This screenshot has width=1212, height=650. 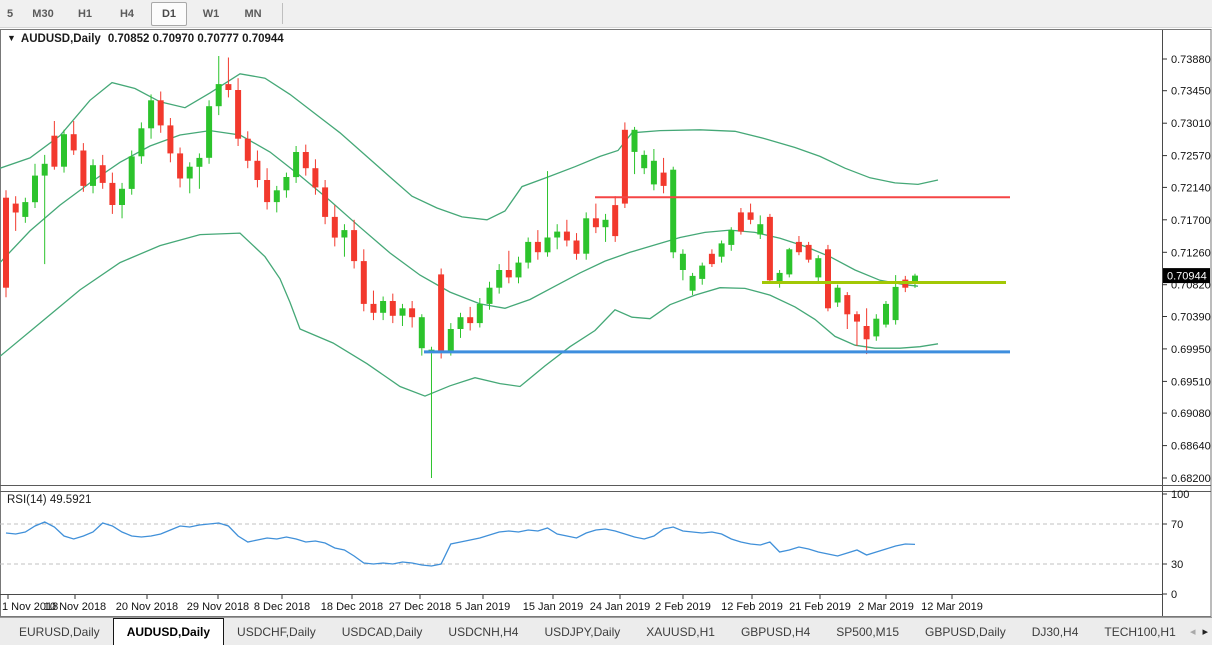 I want to click on price-axis-label: 0.73450, so click(x=1191, y=92).